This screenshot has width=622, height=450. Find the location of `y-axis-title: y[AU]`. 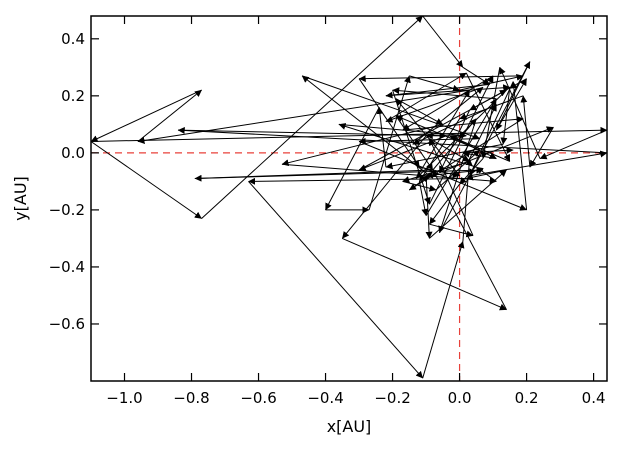

y-axis-title: y[AU] is located at coordinates (20, 198).